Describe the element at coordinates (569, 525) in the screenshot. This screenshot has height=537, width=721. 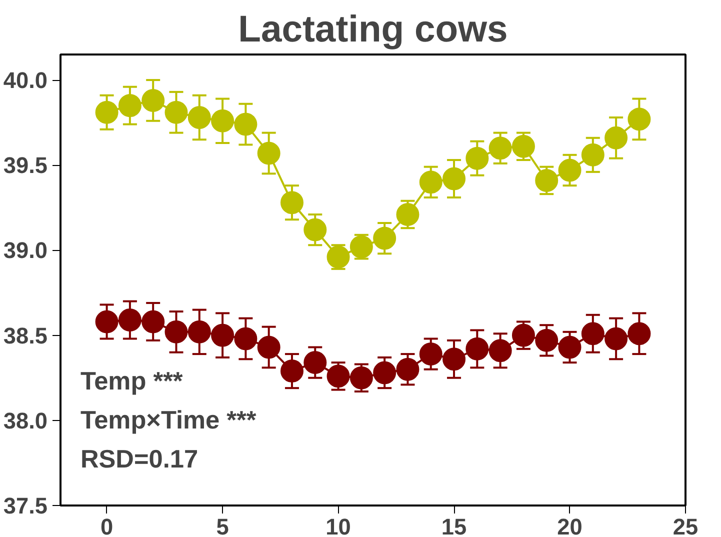
I see `x-tick-label: 20` at that location.